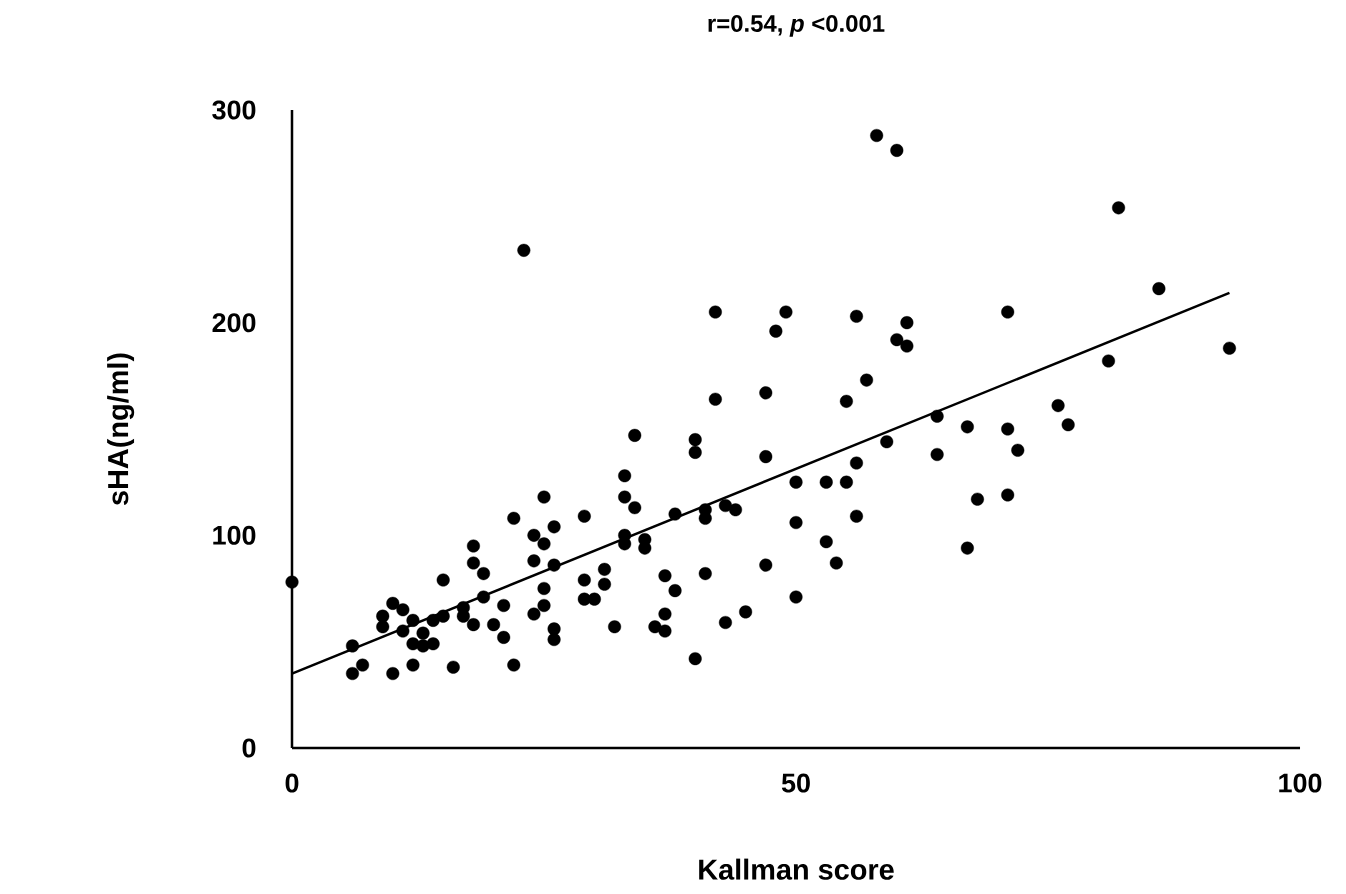  What do you see at coordinates (234, 110) in the screenshot?
I see `y-tick-label: 300` at bounding box center [234, 110].